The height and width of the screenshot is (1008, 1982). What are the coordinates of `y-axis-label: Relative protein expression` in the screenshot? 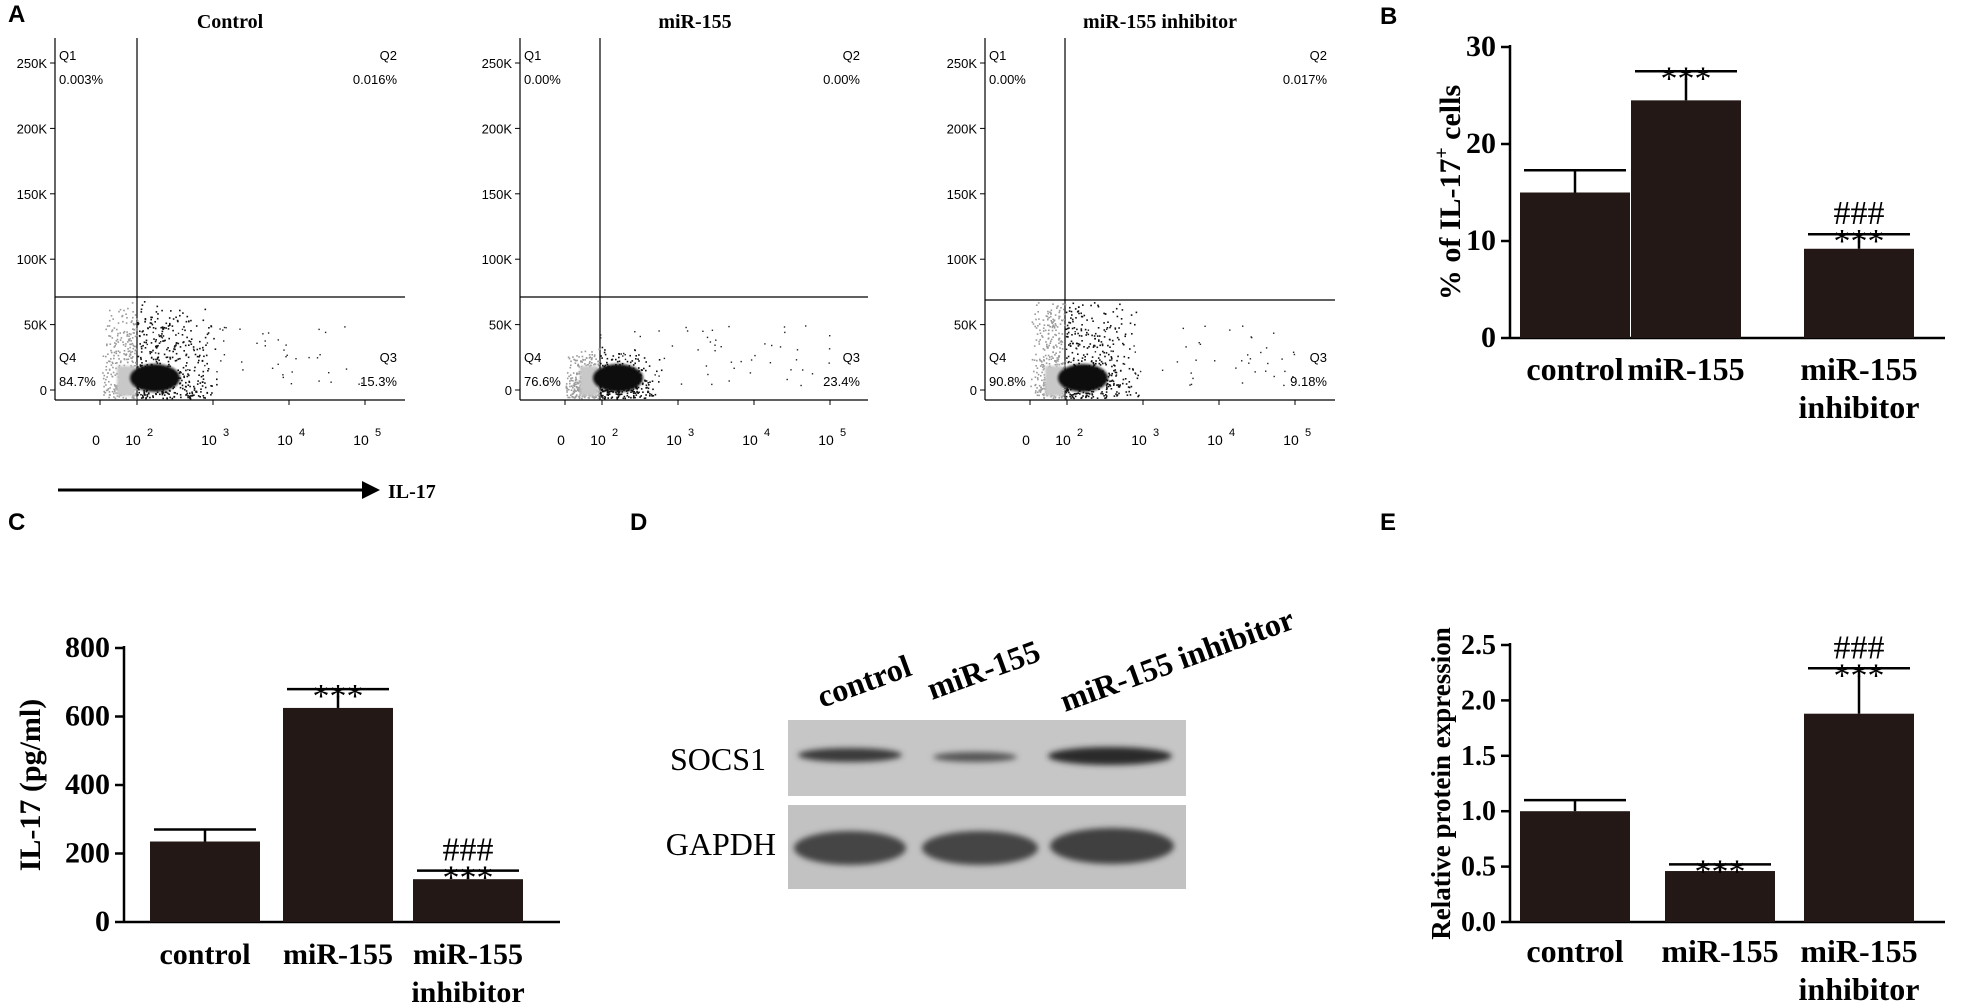 It's located at (1441, 783).